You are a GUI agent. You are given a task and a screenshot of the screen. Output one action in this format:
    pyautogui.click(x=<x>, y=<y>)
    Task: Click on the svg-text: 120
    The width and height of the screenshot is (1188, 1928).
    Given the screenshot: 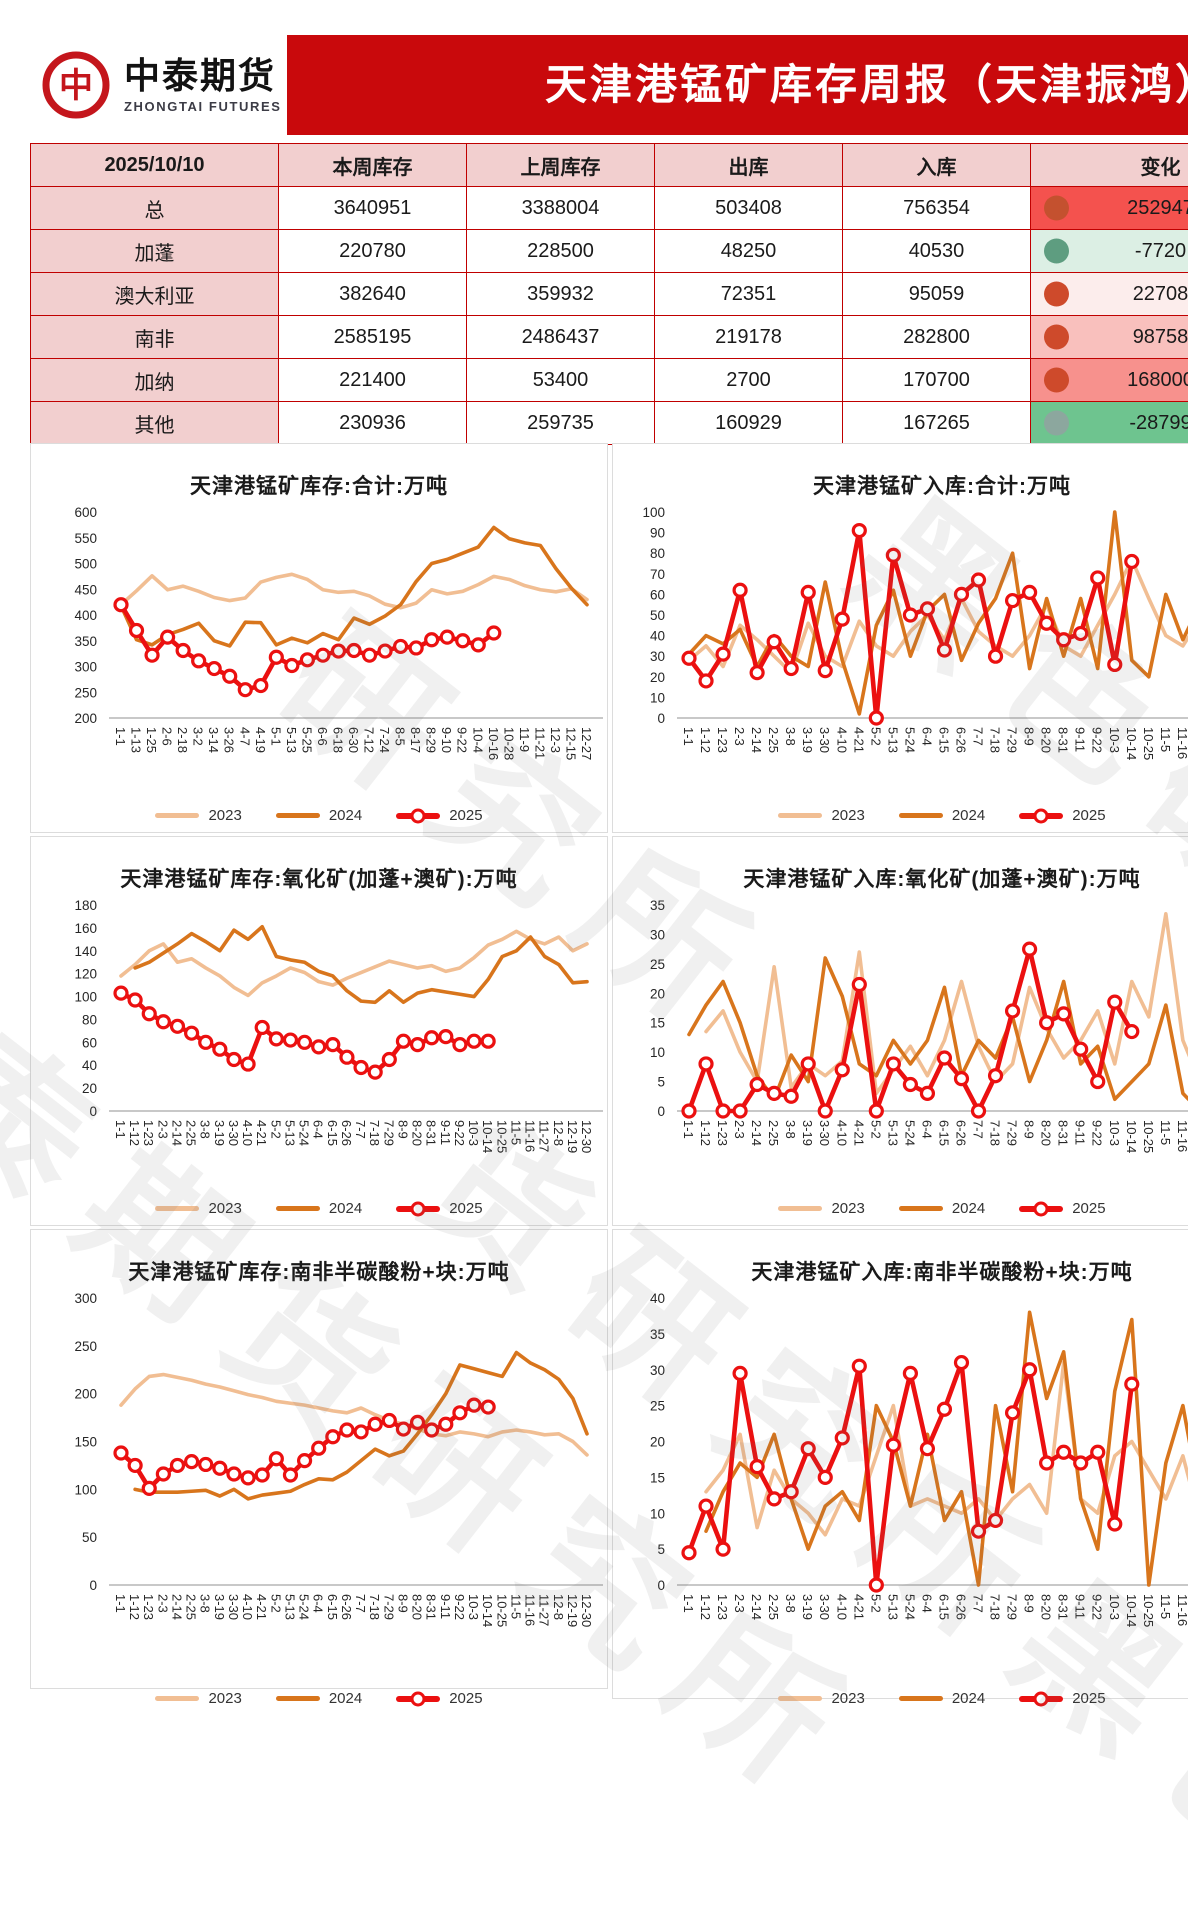 What is the action you would take?
    pyautogui.click(x=85, y=974)
    